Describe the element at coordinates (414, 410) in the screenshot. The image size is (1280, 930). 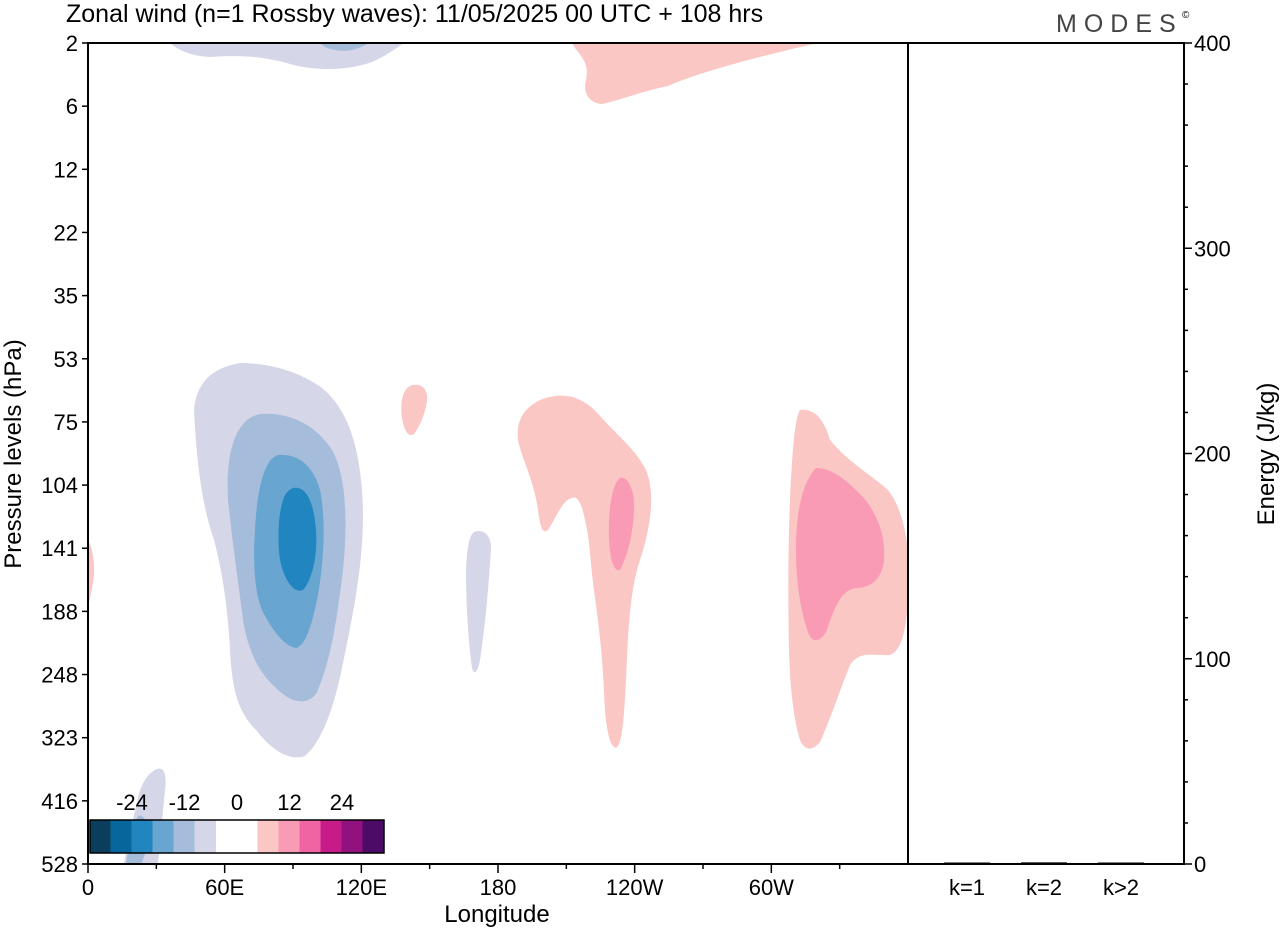
I see `contour-pos-small` at that location.